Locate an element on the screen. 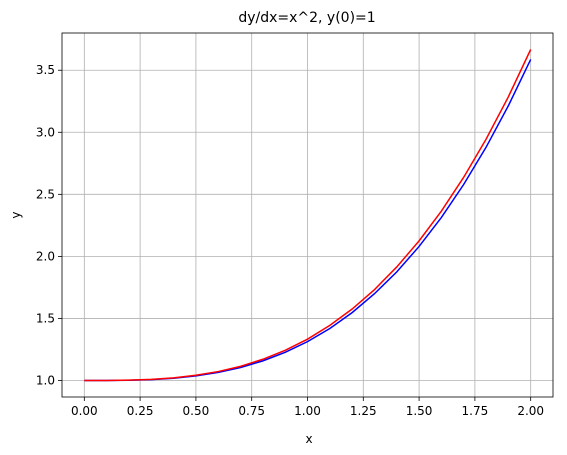 The width and height of the screenshot is (567, 455). x-tick-label: 0.25 is located at coordinates (140, 411).